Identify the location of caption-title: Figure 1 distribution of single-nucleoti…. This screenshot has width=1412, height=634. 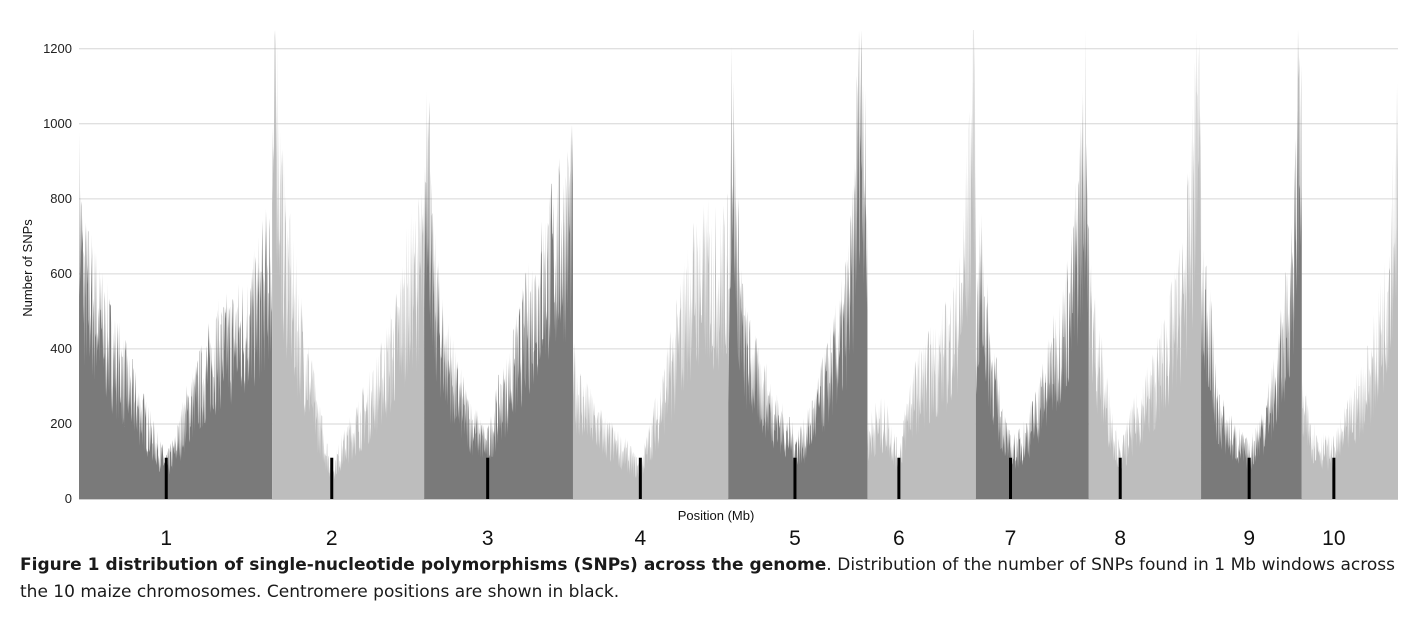
(423, 565).